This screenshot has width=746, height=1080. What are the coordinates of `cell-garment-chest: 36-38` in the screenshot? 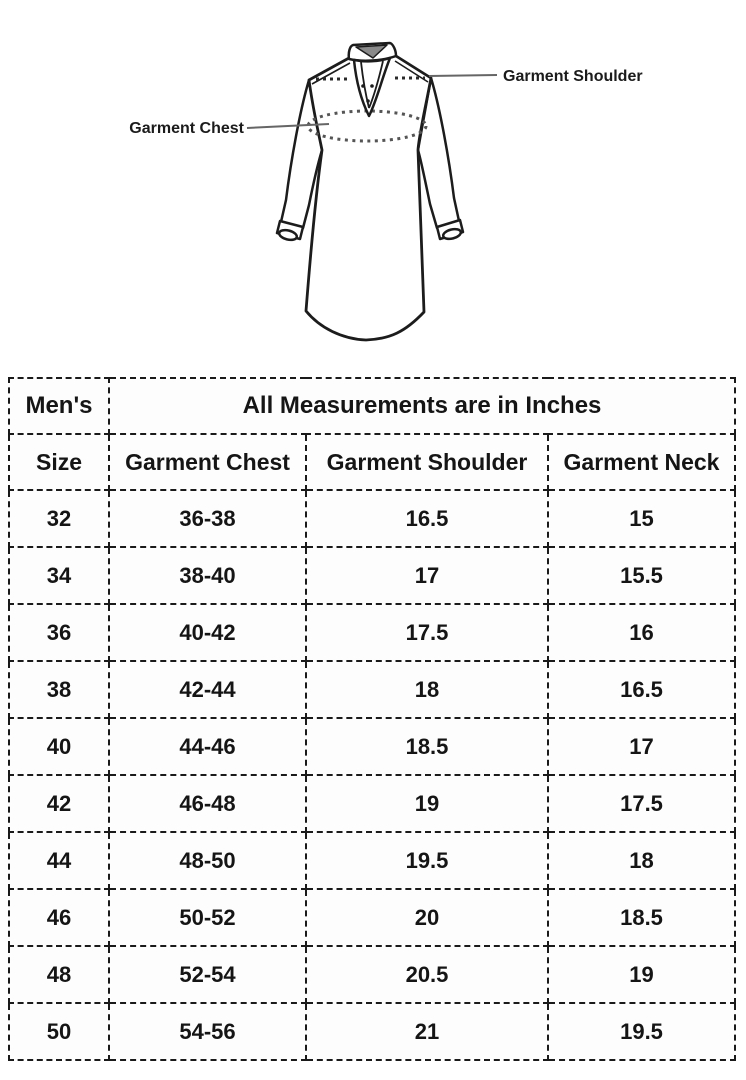 It's located at (207, 518).